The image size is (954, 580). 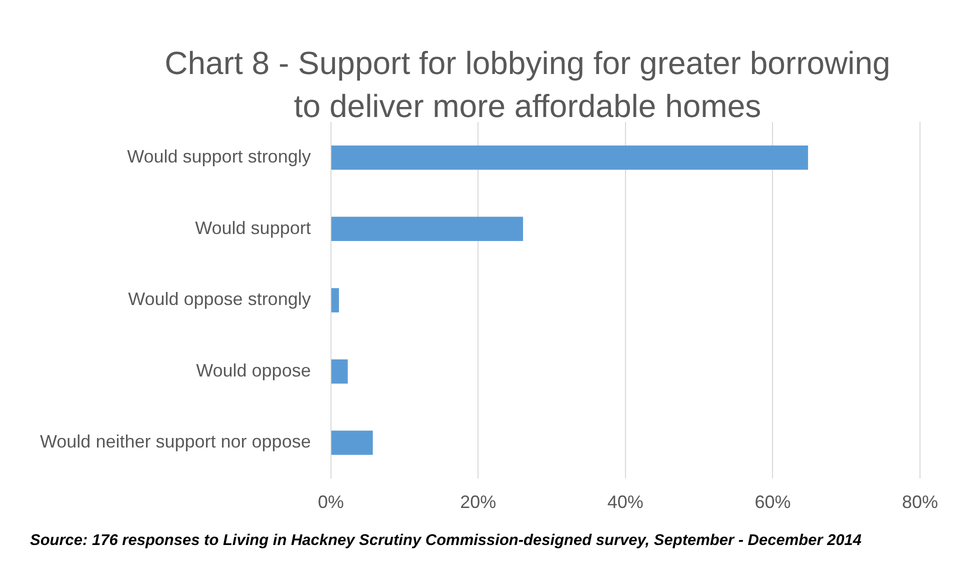 What do you see at coordinates (772, 502) in the screenshot?
I see `x-tick-label: 60%` at bounding box center [772, 502].